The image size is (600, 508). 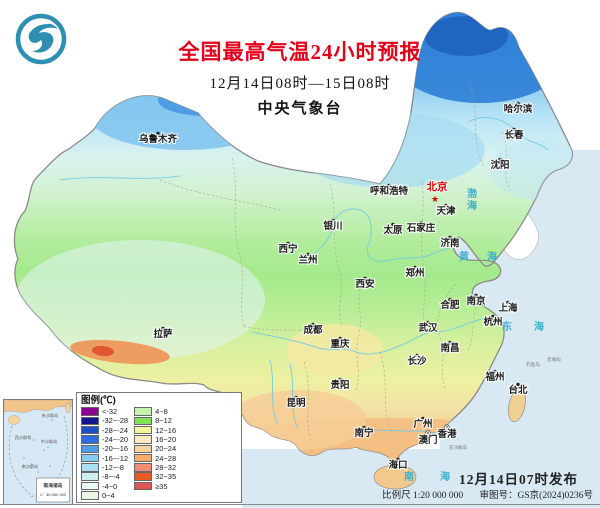 I want to click on legend-range-label: -4~0, so click(x=110, y=486).